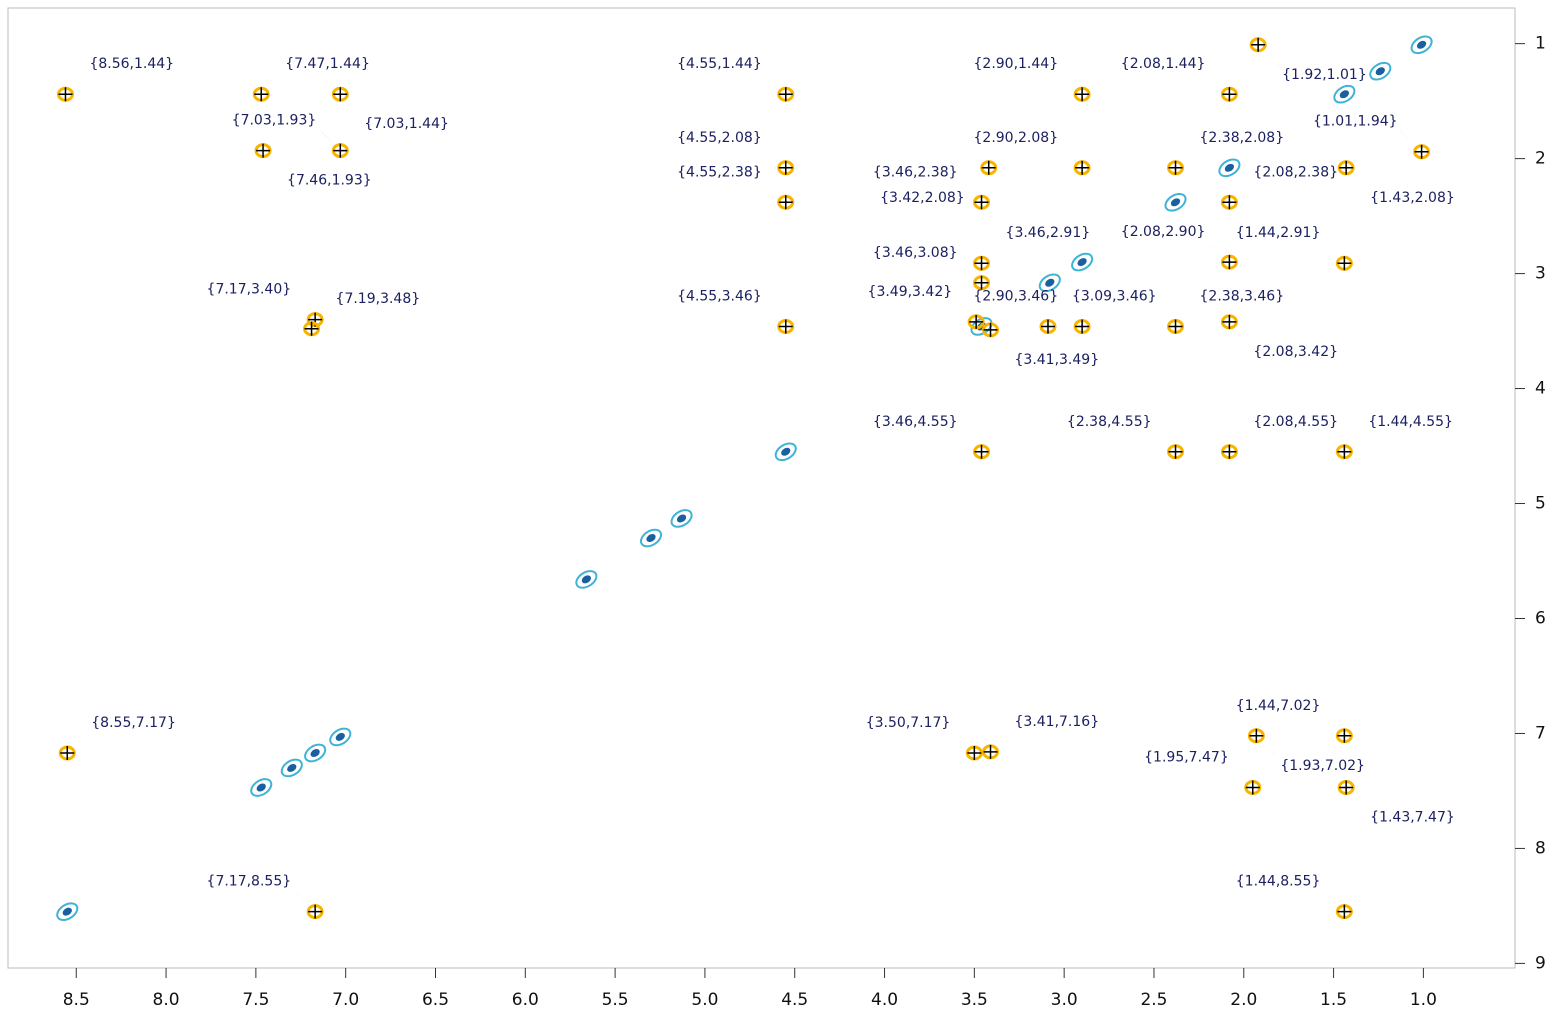 The width and height of the screenshot is (1555, 1024). What do you see at coordinates (922, 198) in the screenshot?
I see `peak-label: {3.42,2.08}` at bounding box center [922, 198].